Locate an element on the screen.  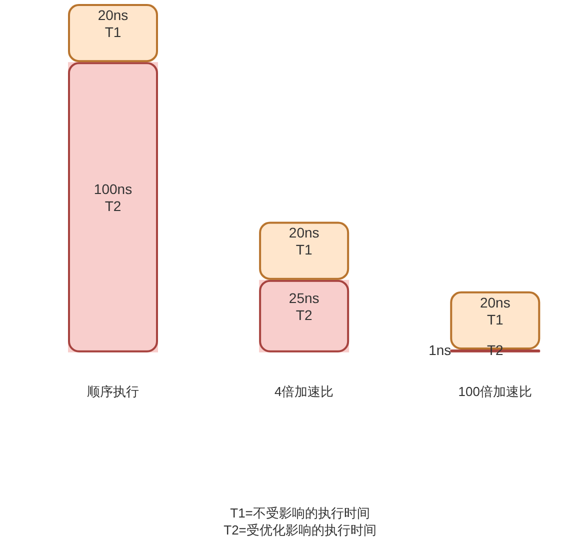
data-label: 1ns is located at coordinates (440, 350).